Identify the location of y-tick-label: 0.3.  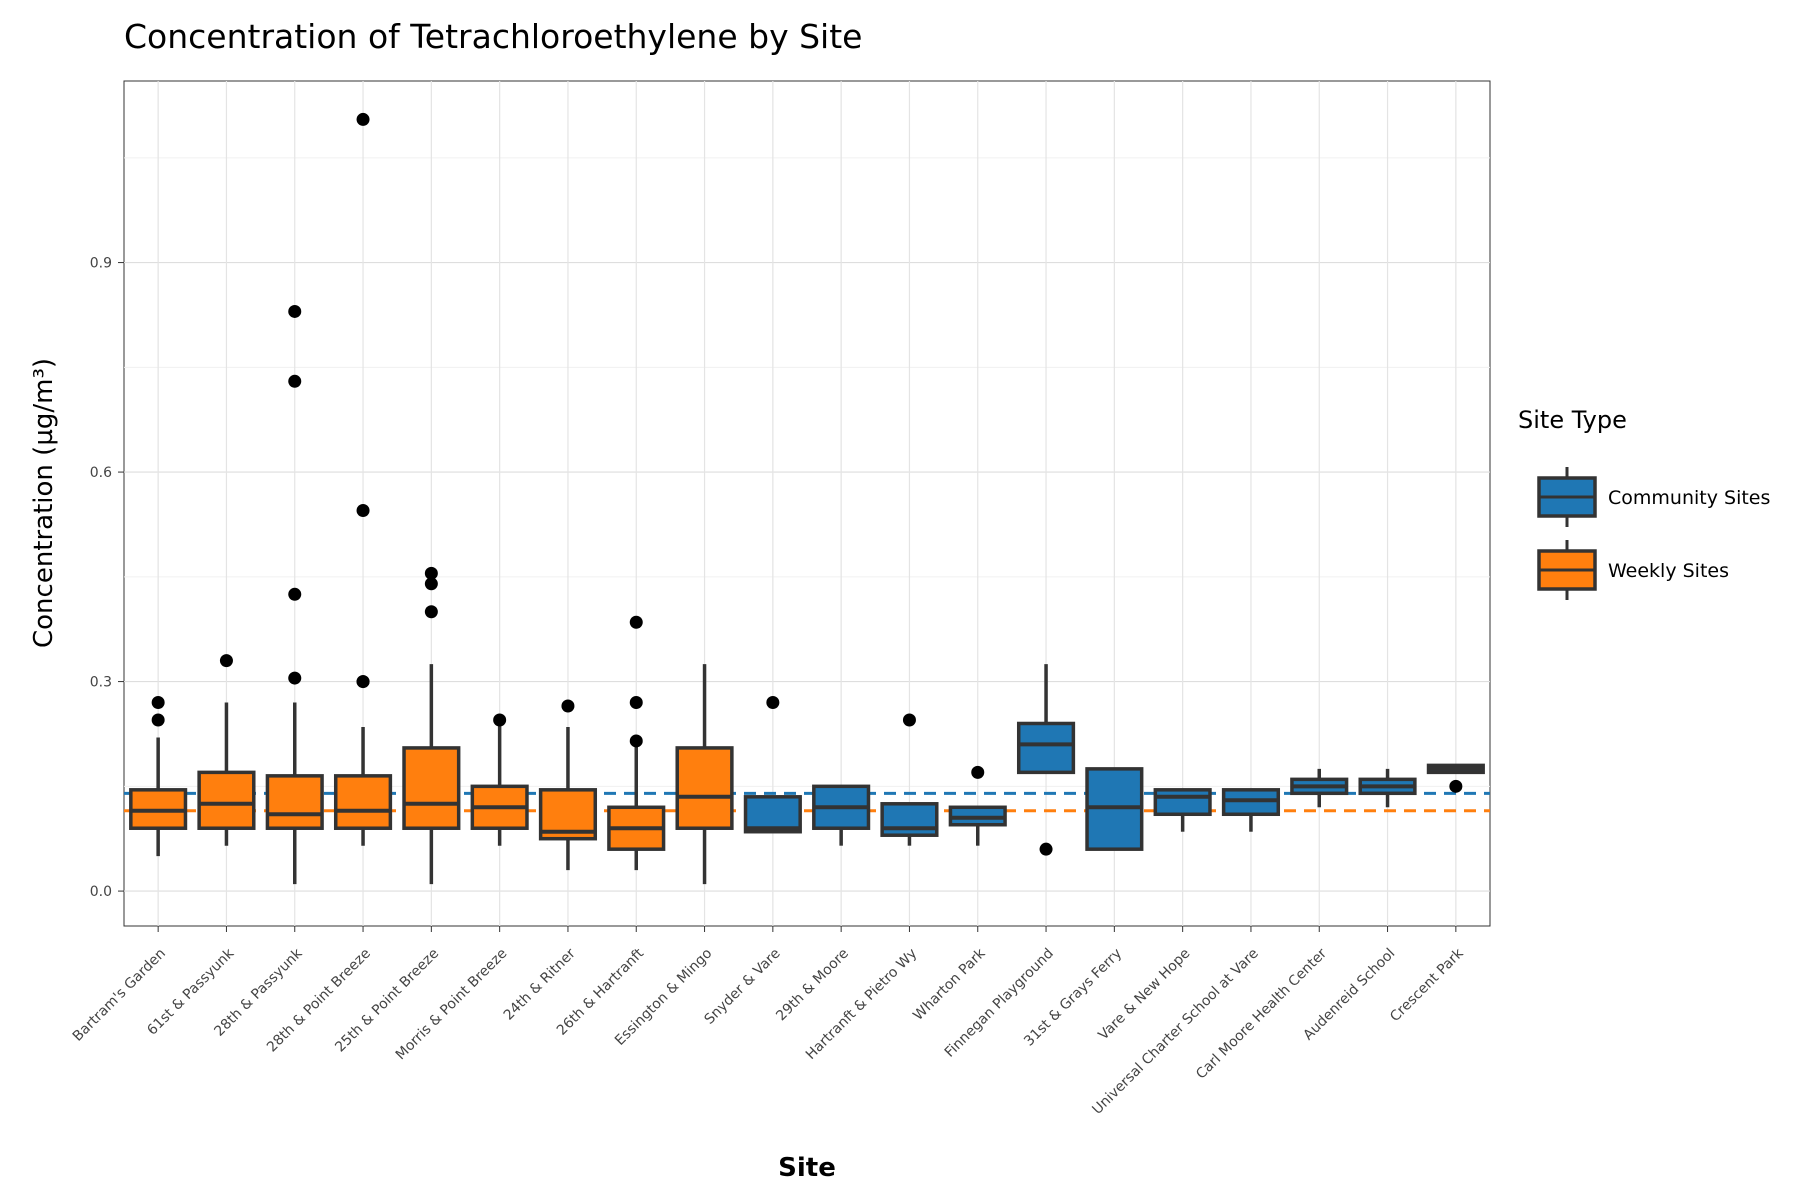
(101, 683).